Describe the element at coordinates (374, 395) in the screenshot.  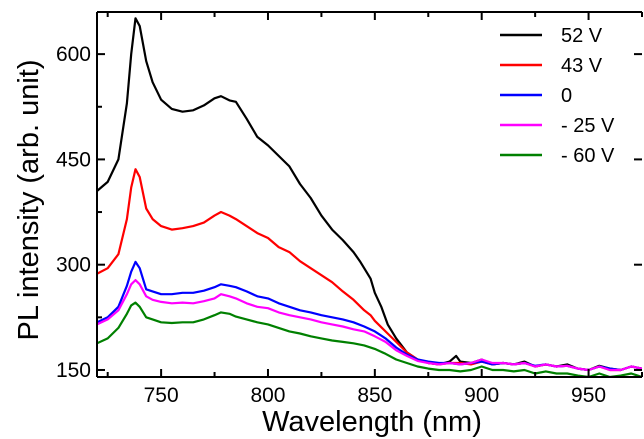
I see `x-tick-label: 850` at that location.